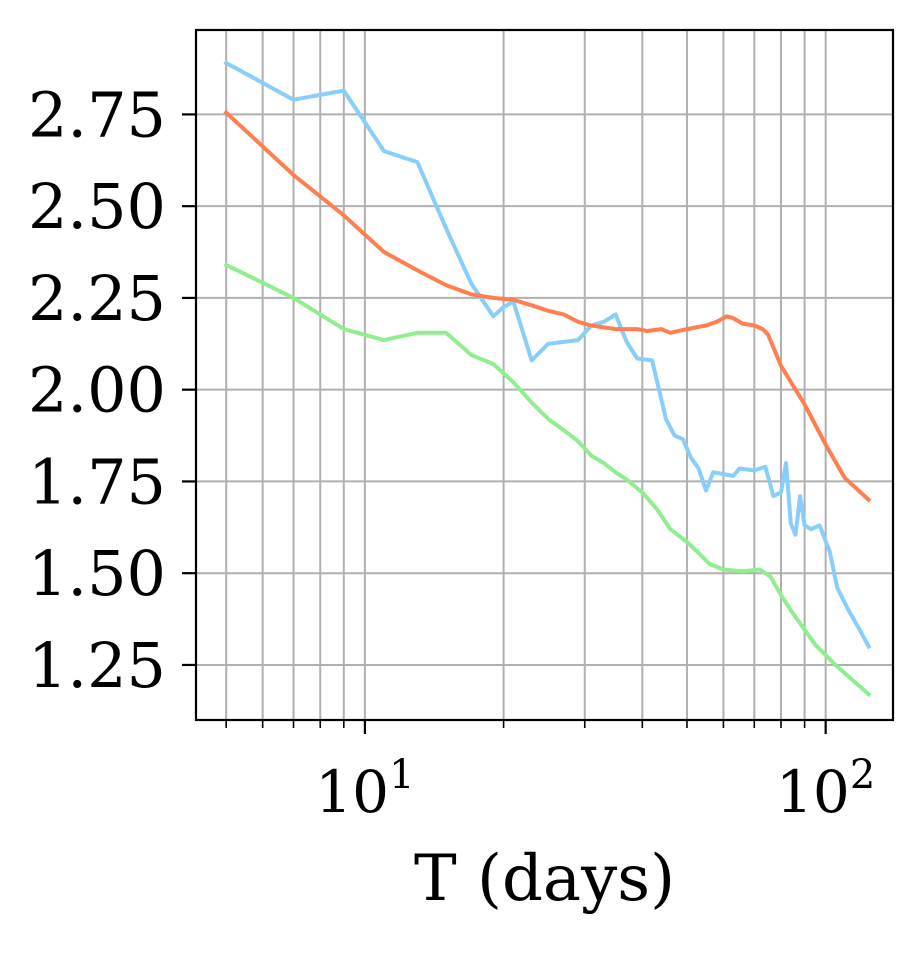 The width and height of the screenshot is (923, 955). I want to click on x-tick-label-exponent: 1, so click(401, 775).